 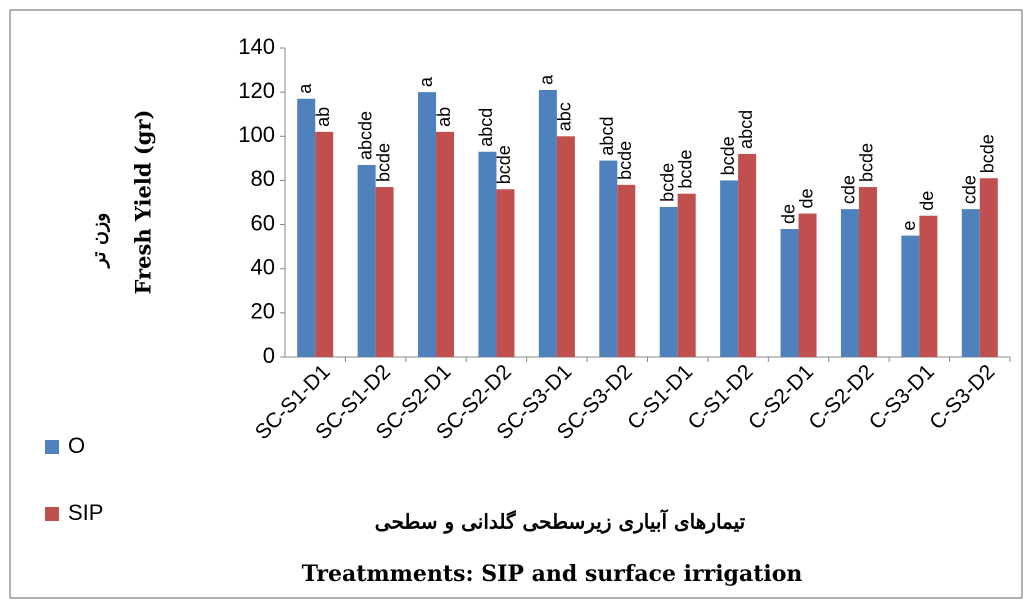 What do you see at coordinates (552, 574) in the screenshot?
I see `x-axis-title: Treatmments: SIP and surface irrigation` at bounding box center [552, 574].